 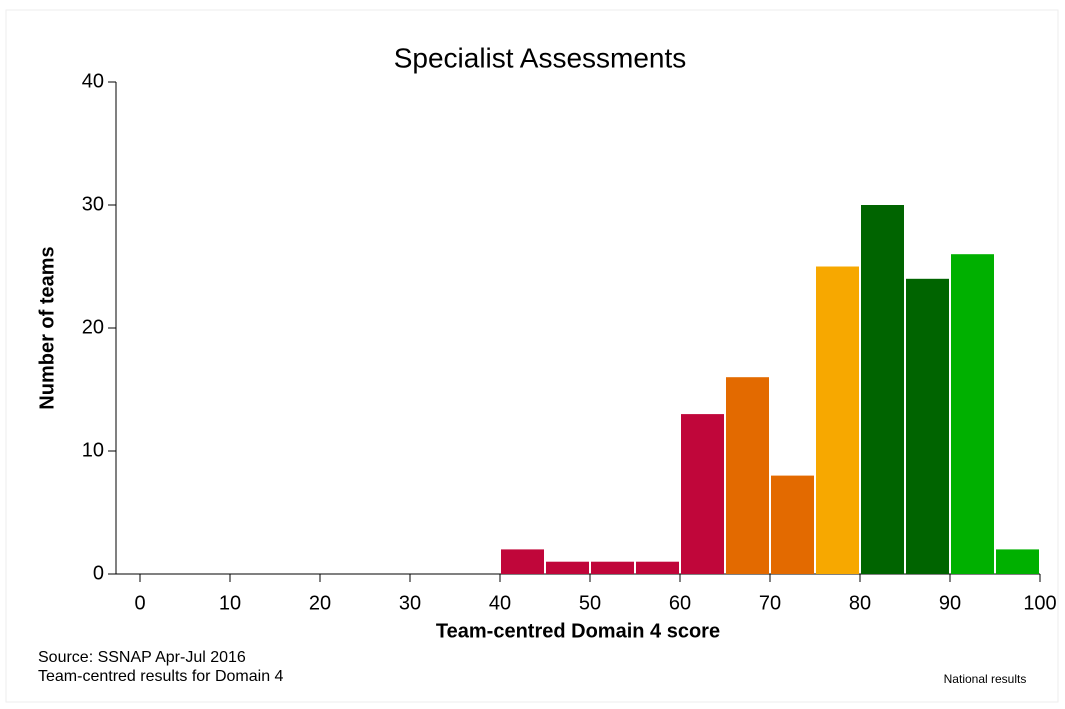 I want to click on x-tick-label: 100, so click(x=1039, y=603).